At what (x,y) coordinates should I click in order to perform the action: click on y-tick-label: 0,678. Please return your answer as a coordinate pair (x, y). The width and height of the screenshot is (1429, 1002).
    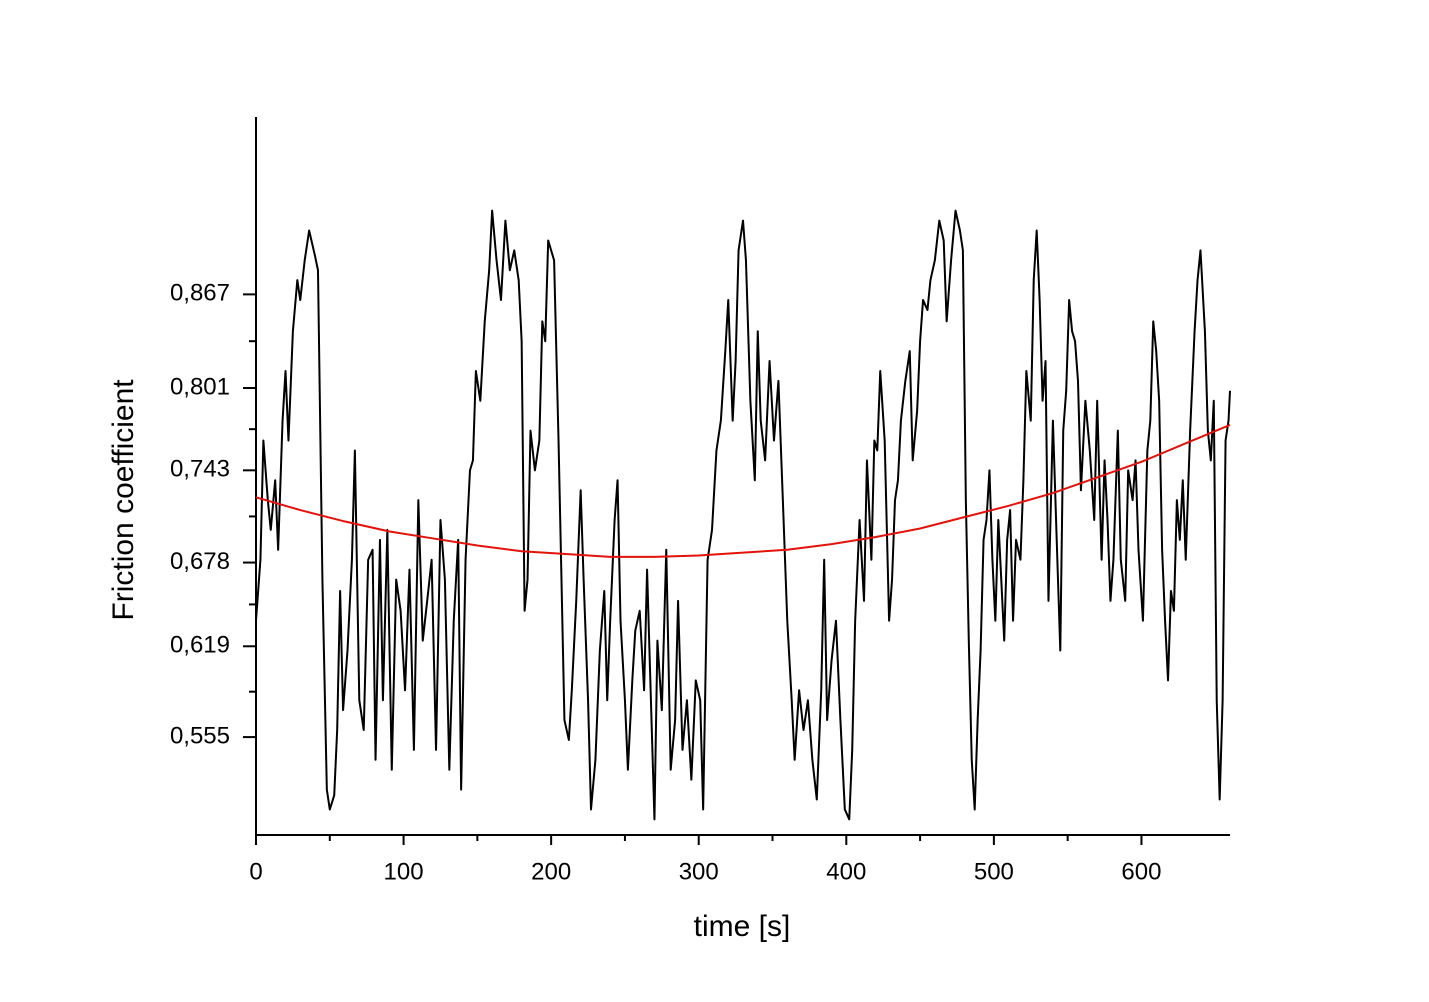
    Looking at the image, I should click on (200, 561).